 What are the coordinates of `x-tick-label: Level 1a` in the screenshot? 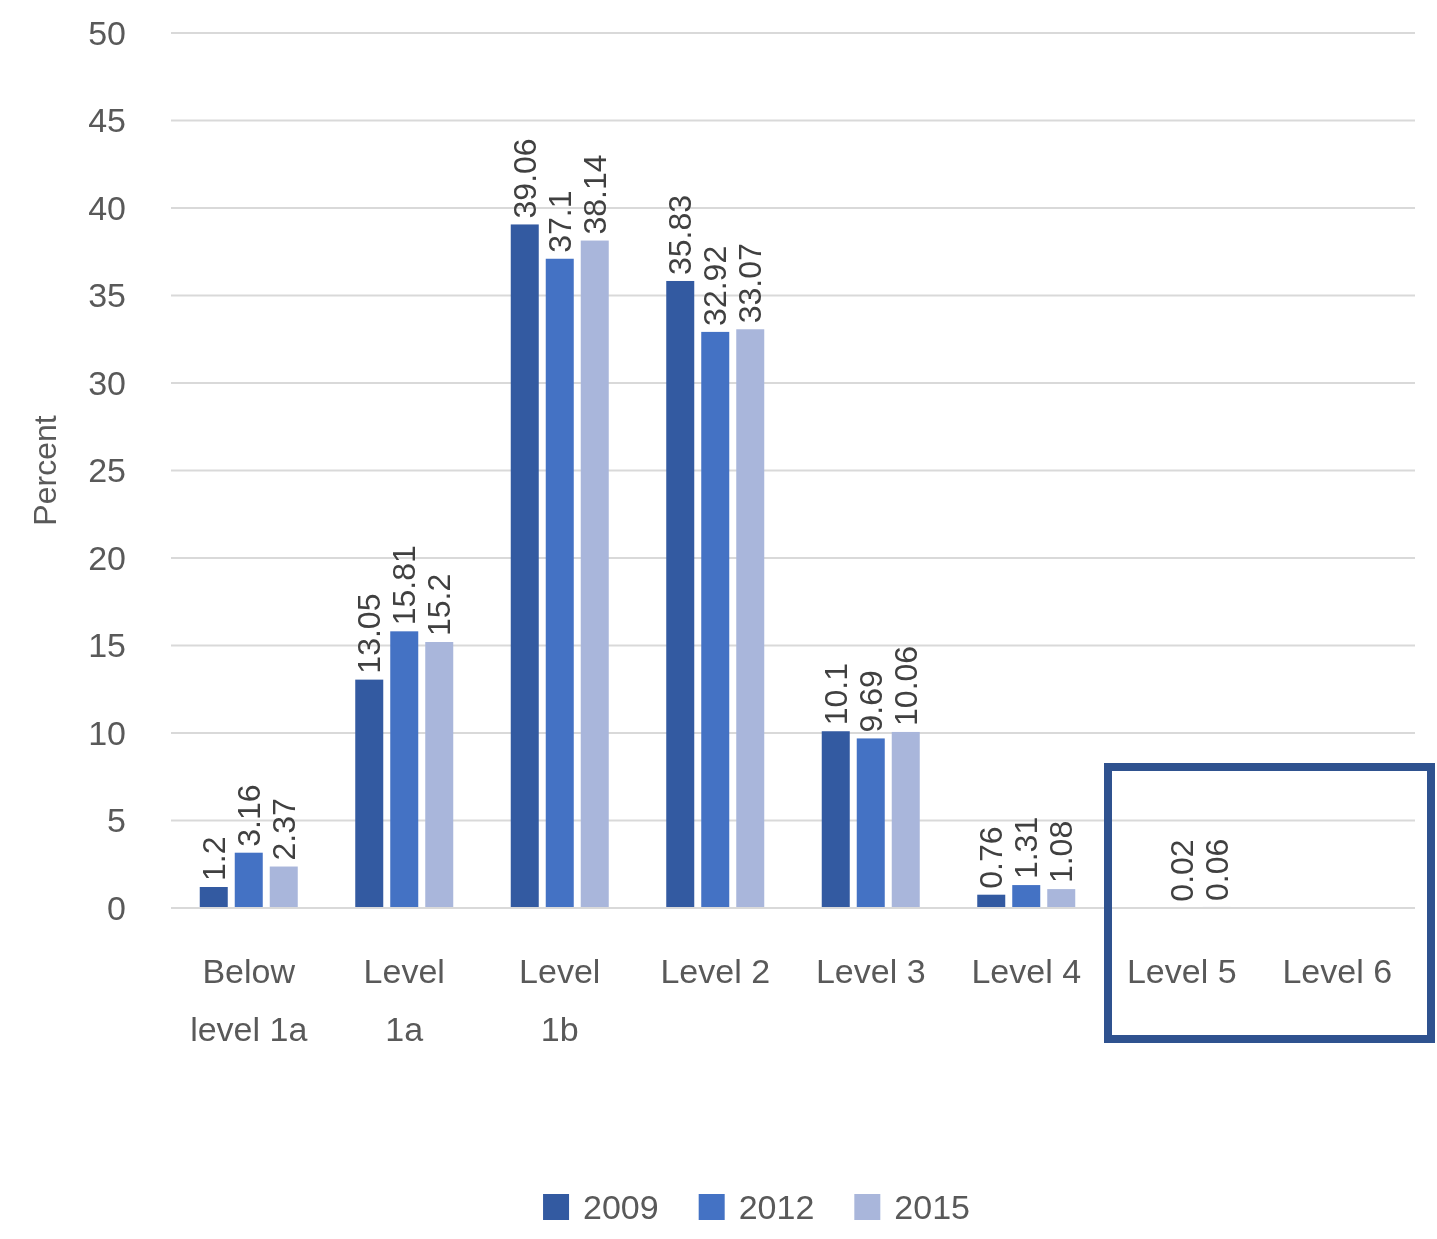 It's located at (404, 1000).